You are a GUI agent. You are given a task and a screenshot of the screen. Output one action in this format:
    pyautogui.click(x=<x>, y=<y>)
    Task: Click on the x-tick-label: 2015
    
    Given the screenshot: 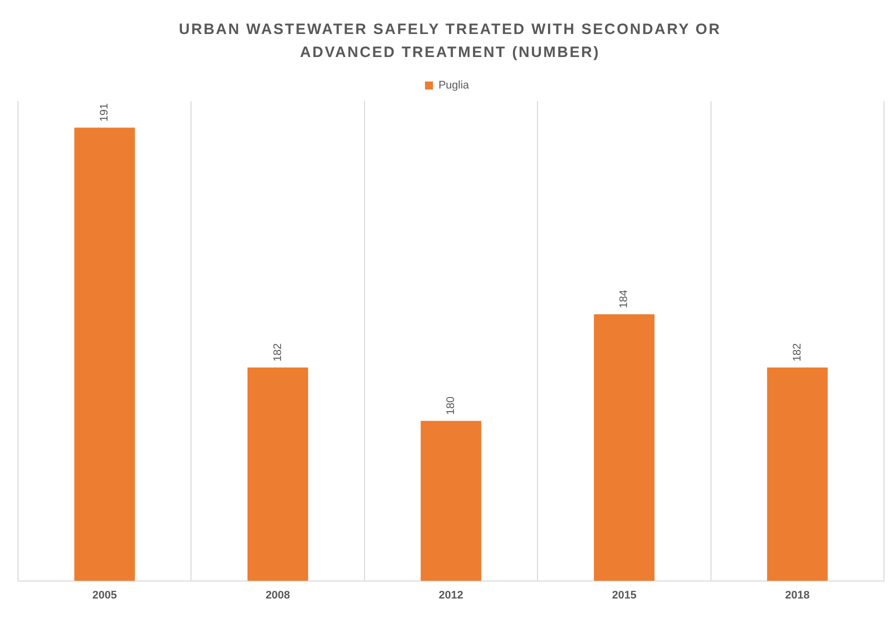 What is the action you would take?
    pyautogui.click(x=624, y=595)
    